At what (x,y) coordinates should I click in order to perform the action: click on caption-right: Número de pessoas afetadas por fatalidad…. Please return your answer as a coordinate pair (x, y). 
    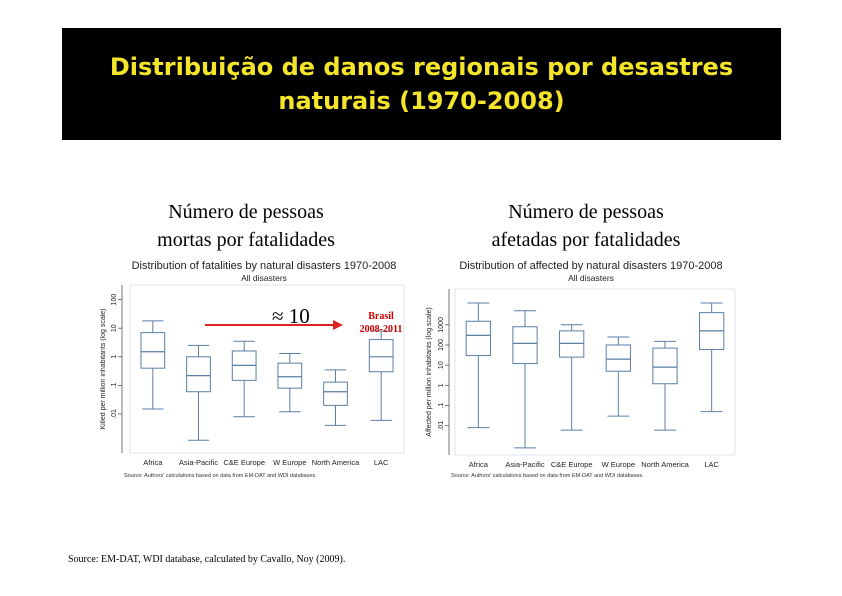
    Looking at the image, I should click on (586, 226).